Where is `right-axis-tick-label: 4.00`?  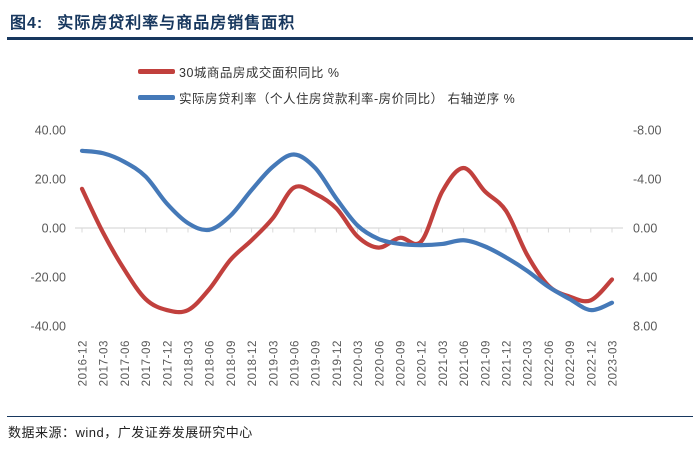 right-axis-tick-label: 4.00 is located at coordinates (645, 278).